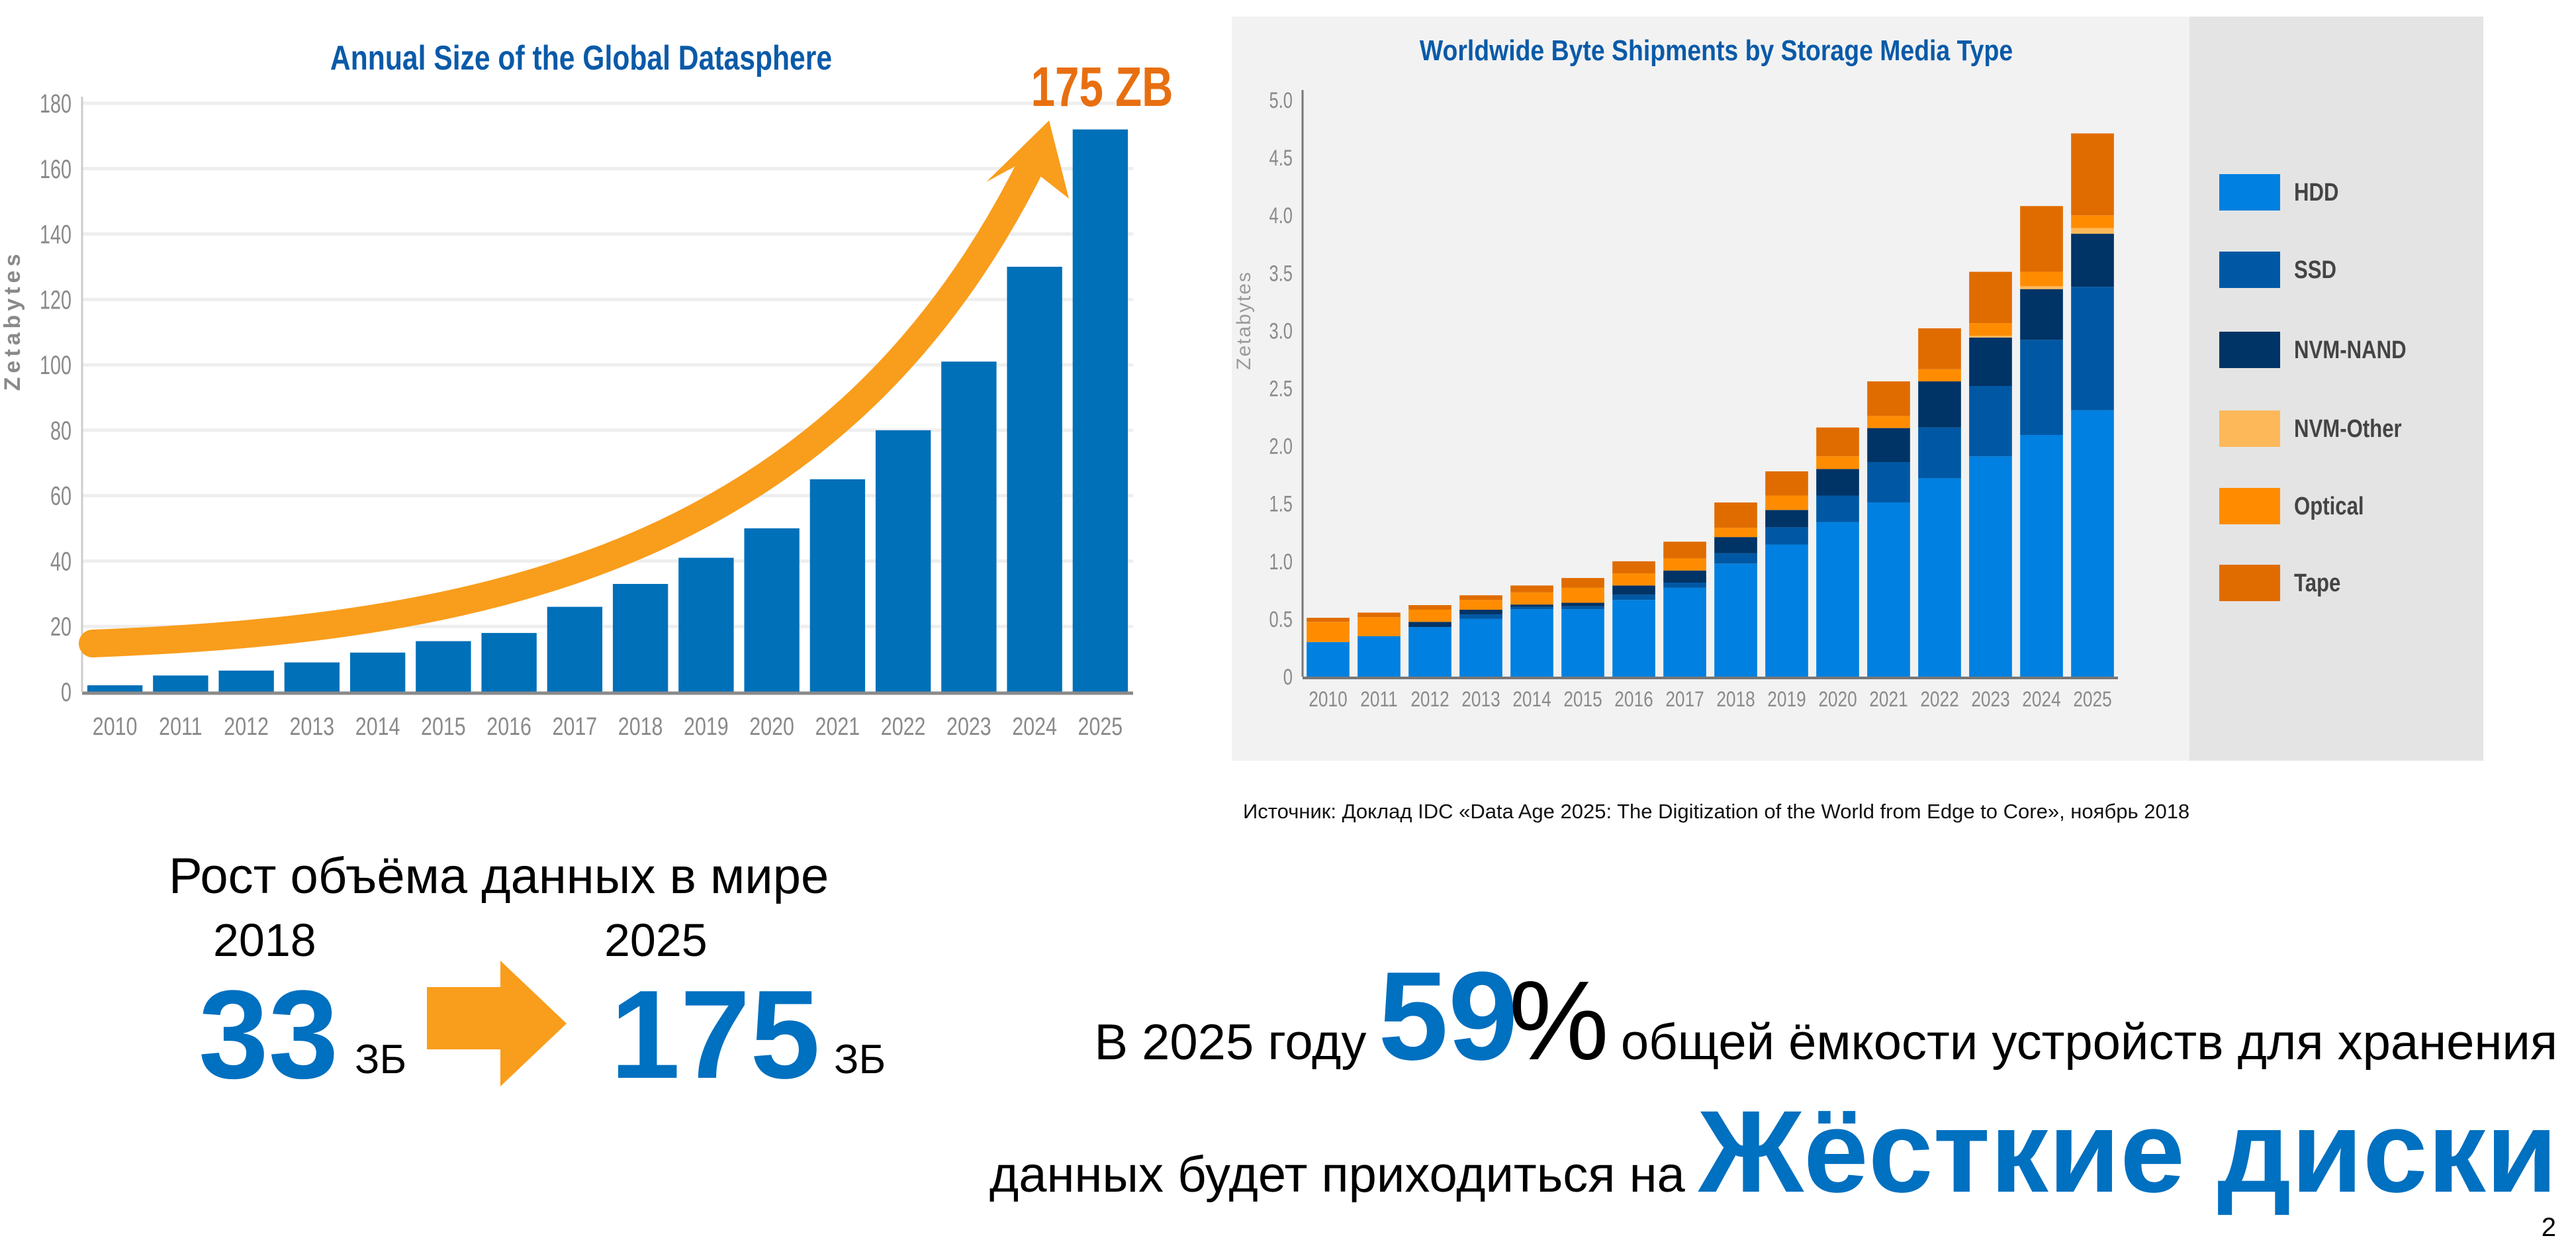  I want to click on bar-segment-optical-2022, so click(1939, 375).